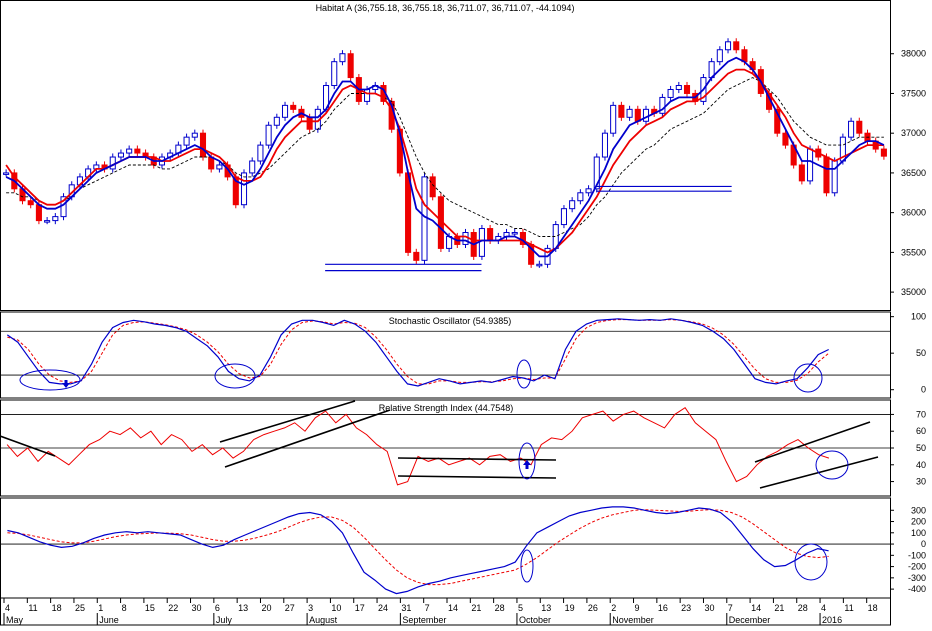  Describe the element at coordinates (917, 567) in the screenshot. I see `macd-axis-tick-label: -200` at that location.